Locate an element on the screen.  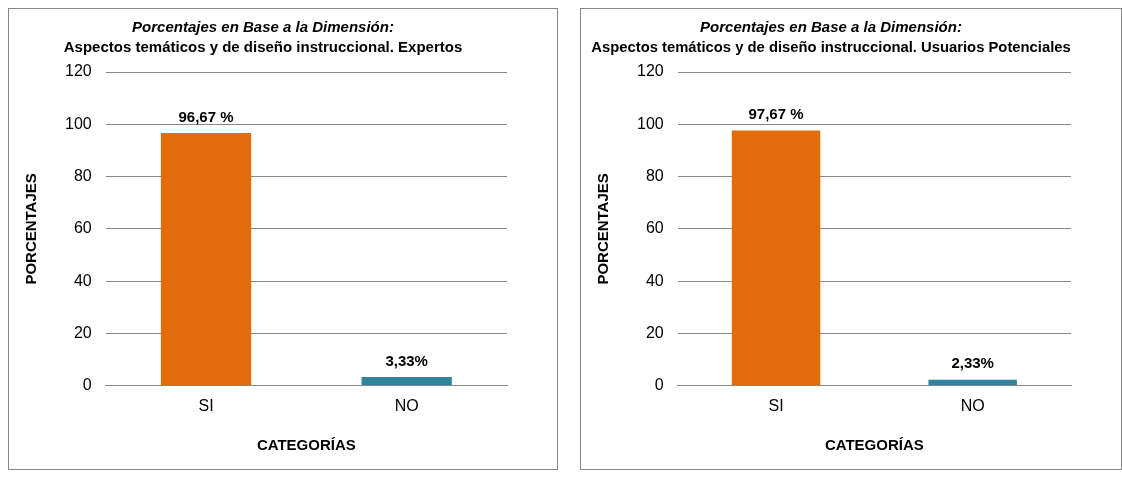
chart-subtitle: Aspectos temáticos y de diseño instruccional. Usuarios Potenciales is located at coordinates (831, 47).